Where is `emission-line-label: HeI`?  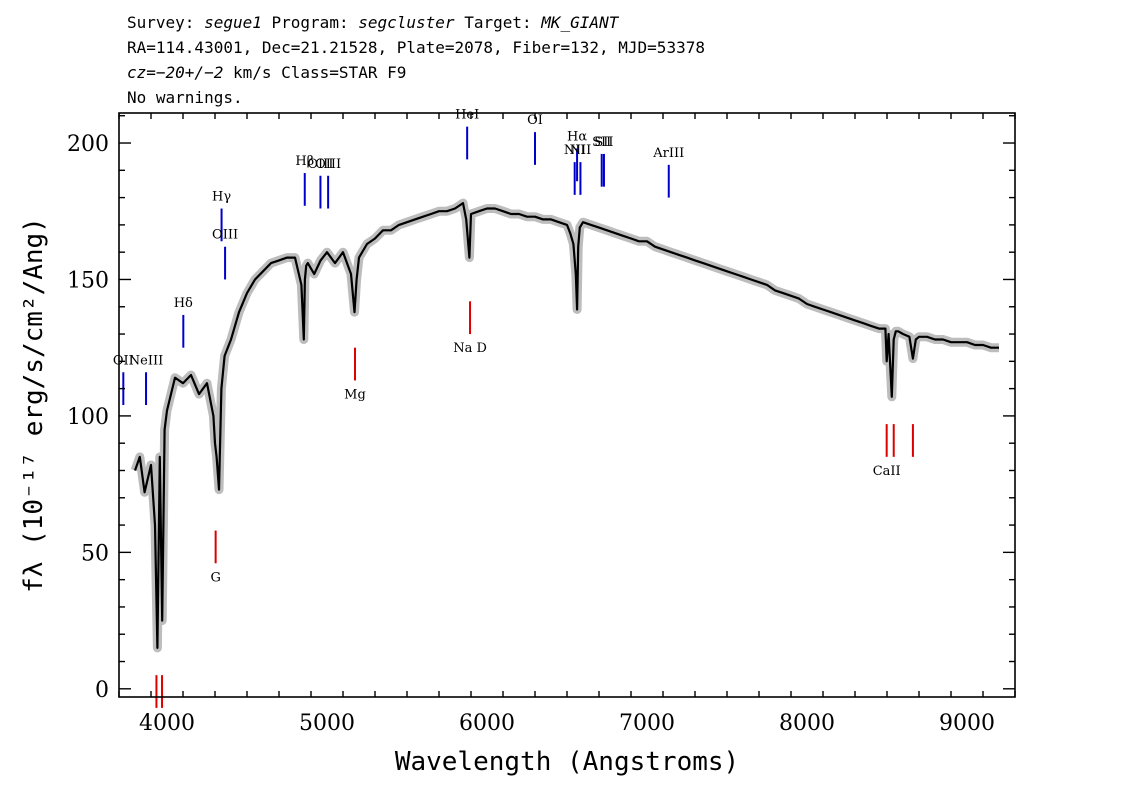 emission-line-label: HeI is located at coordinates (467, 115).